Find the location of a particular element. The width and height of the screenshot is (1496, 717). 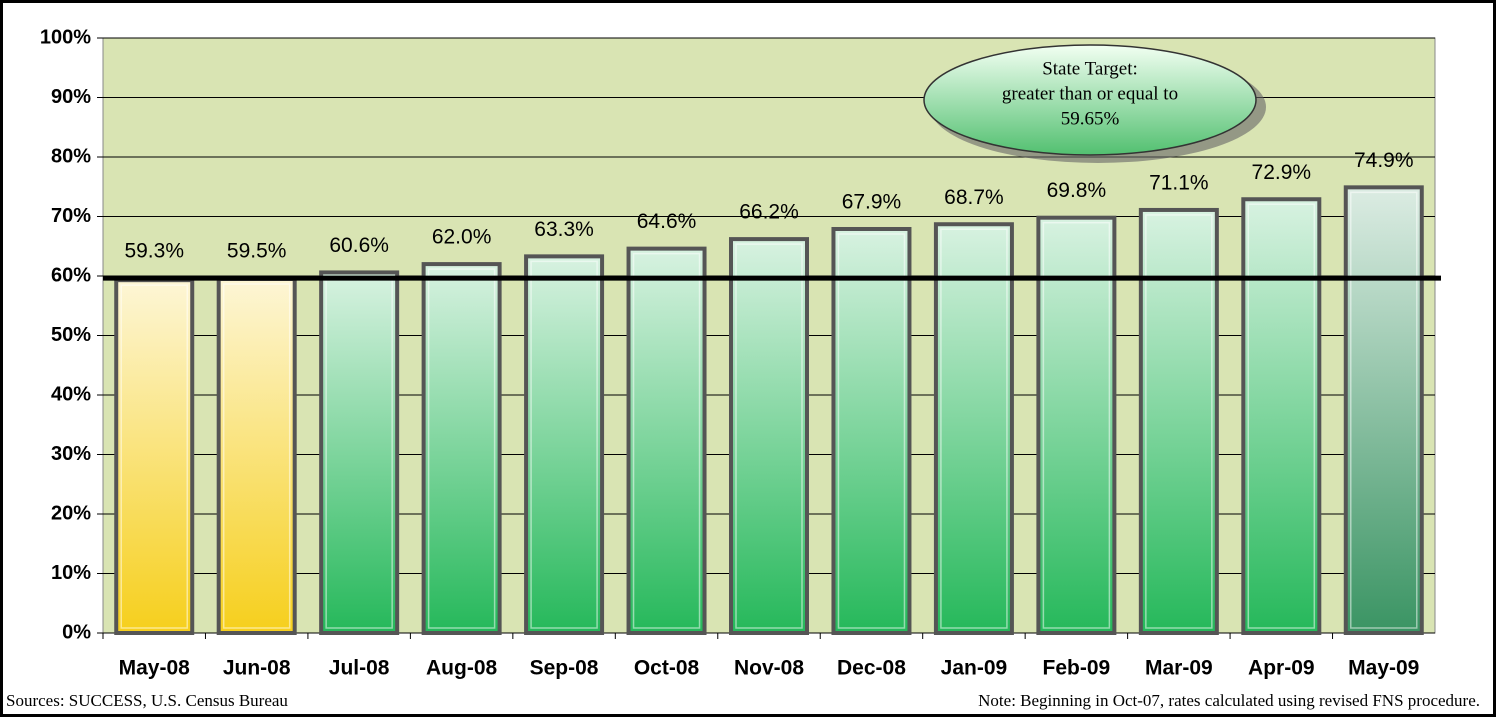

value-label: 71.1% is located at coordinates (1179, 183).